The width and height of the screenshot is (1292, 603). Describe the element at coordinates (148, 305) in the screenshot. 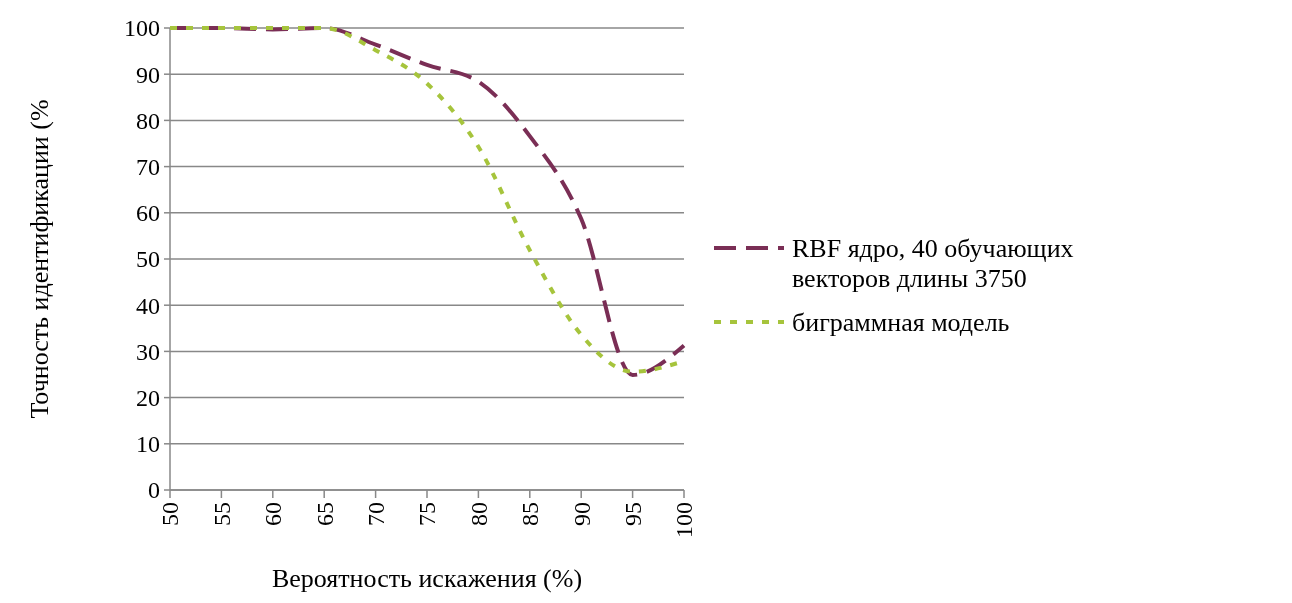

I see `y-tick-label: 40` at that location.